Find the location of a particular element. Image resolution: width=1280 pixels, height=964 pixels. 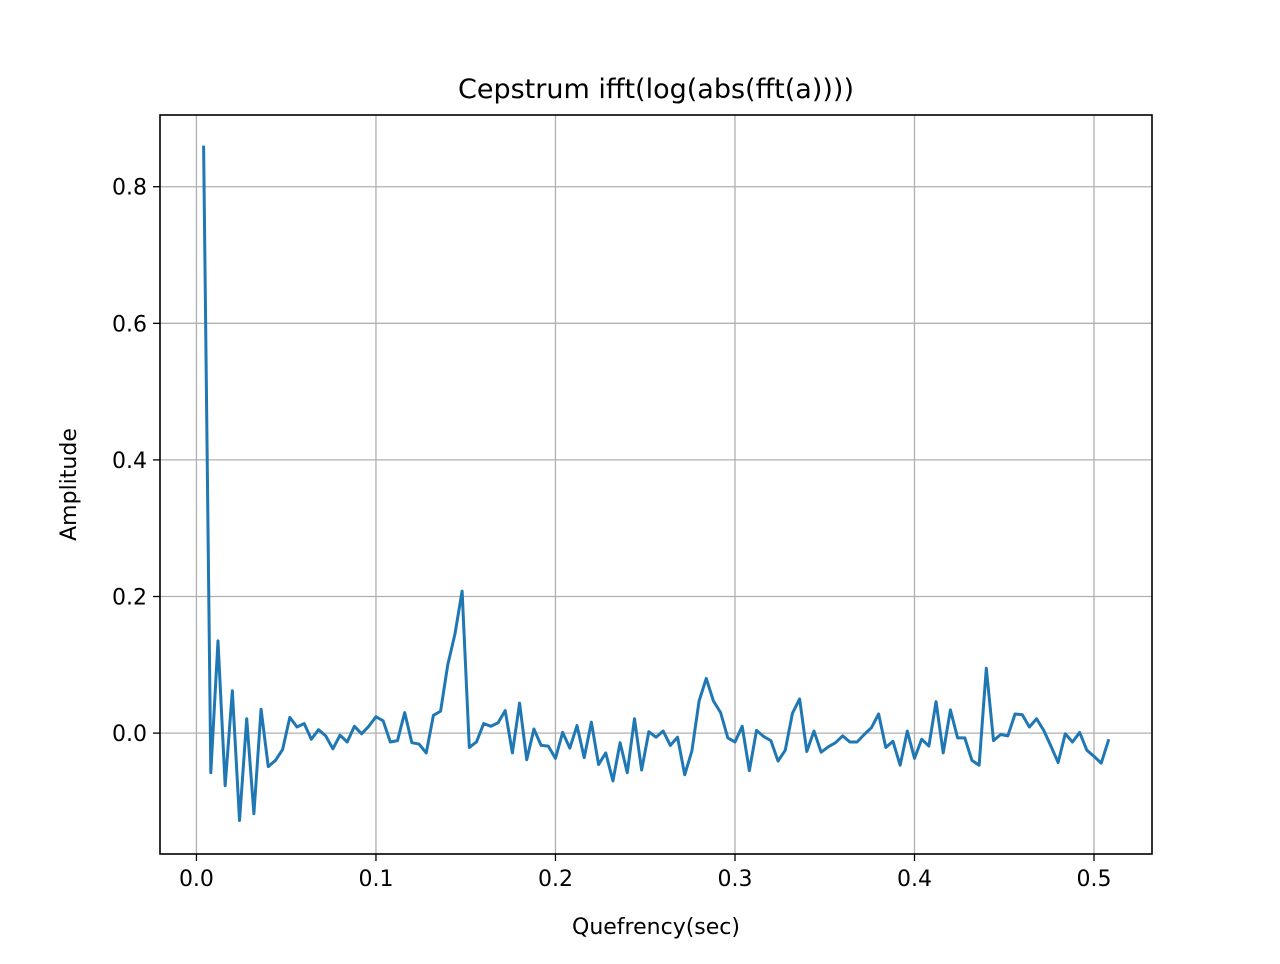

x-tick-label: 0.4 is located at coordinates (914, 879).